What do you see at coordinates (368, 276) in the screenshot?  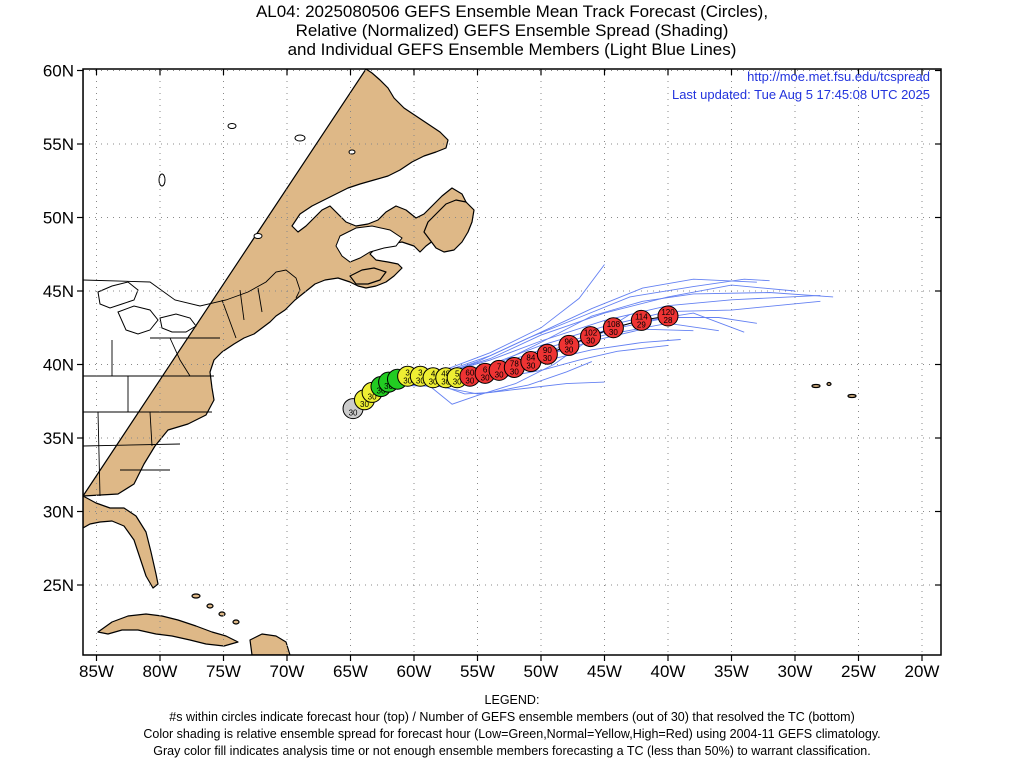 I see `nova-scotia-land` at bounding box center [368, 276].